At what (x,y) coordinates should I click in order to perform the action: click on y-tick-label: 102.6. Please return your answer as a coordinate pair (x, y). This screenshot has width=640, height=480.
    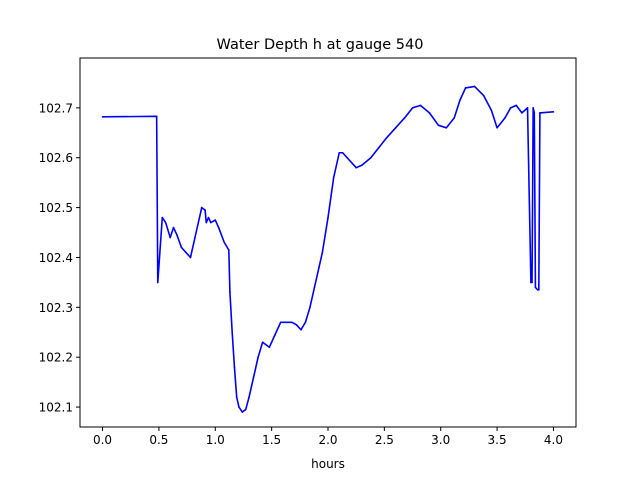
    Looking at the image, I should click on (56, 158).